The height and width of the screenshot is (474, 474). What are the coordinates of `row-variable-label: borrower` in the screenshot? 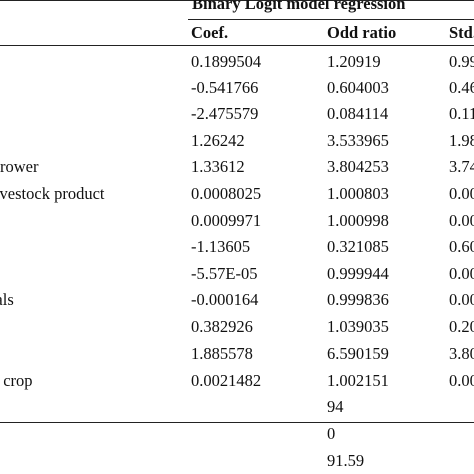 It's located at (19, 166).